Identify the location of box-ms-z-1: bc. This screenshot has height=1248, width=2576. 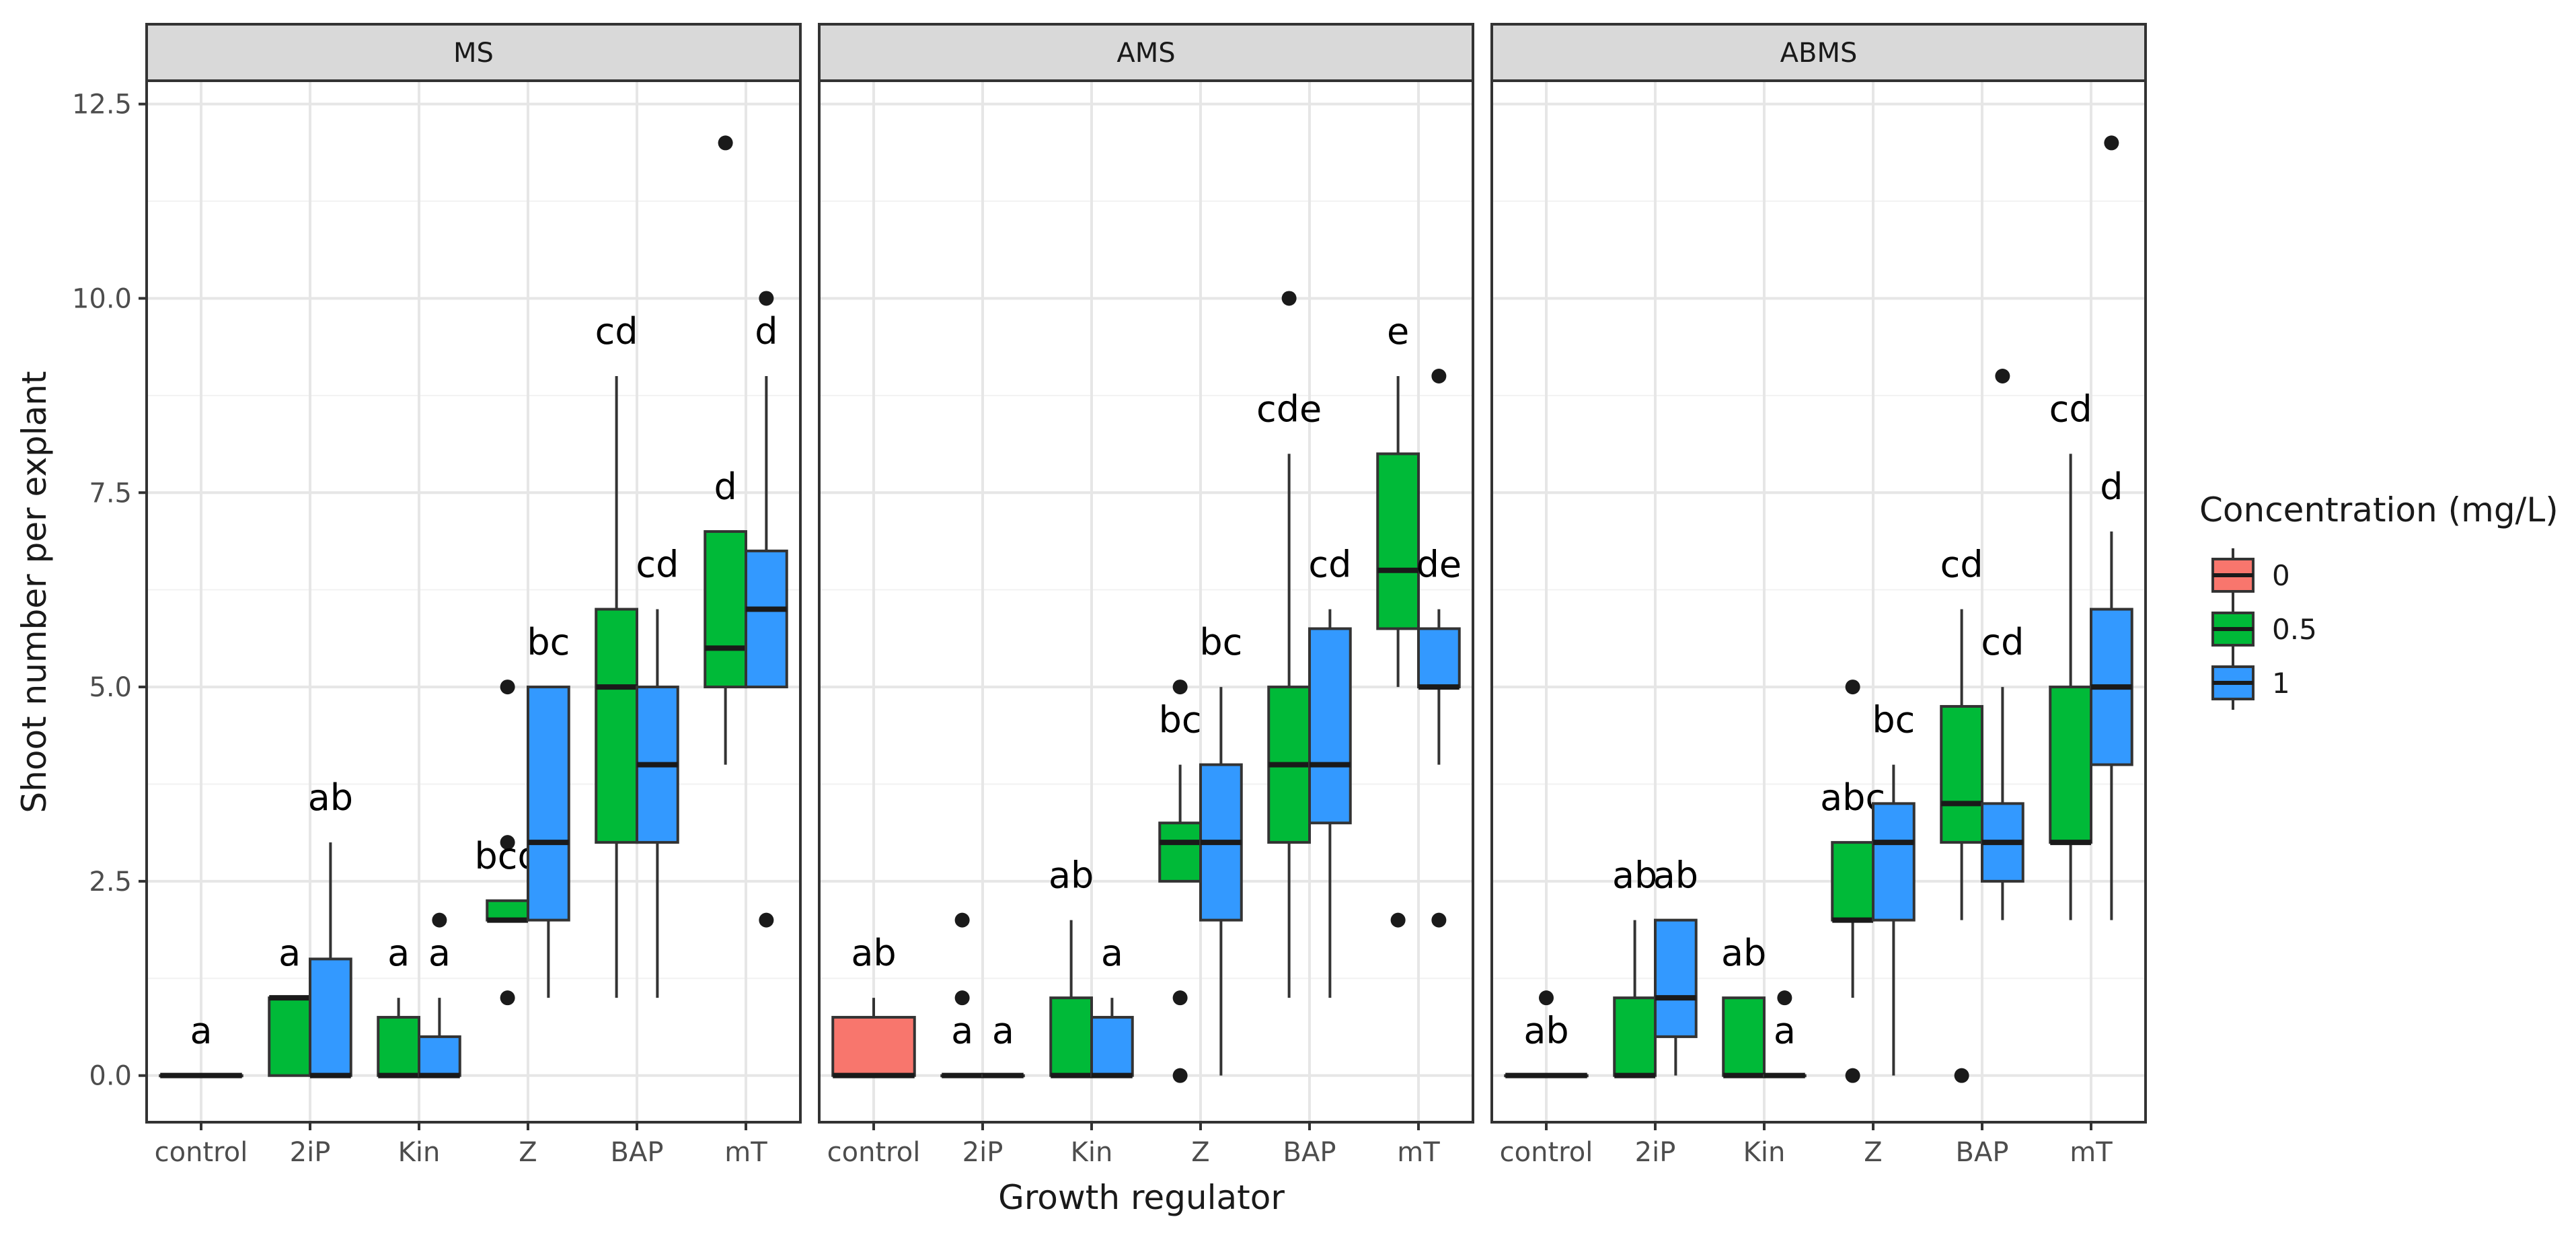
(548, 809).